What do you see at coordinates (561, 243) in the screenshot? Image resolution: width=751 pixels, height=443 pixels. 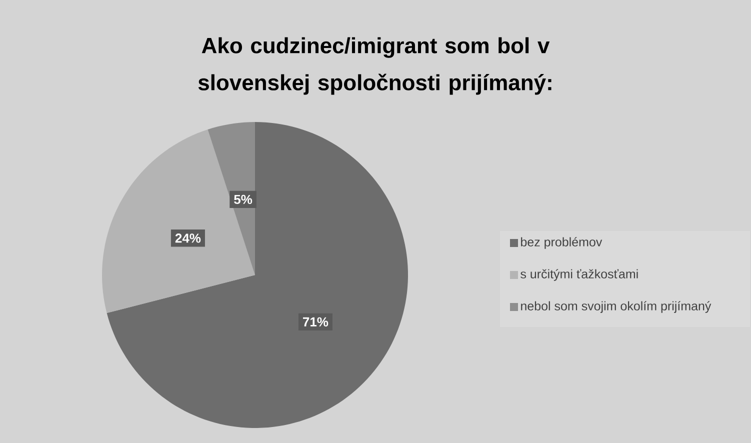 I see `legend-label: bez problémov` at bounding box center [561, 243].